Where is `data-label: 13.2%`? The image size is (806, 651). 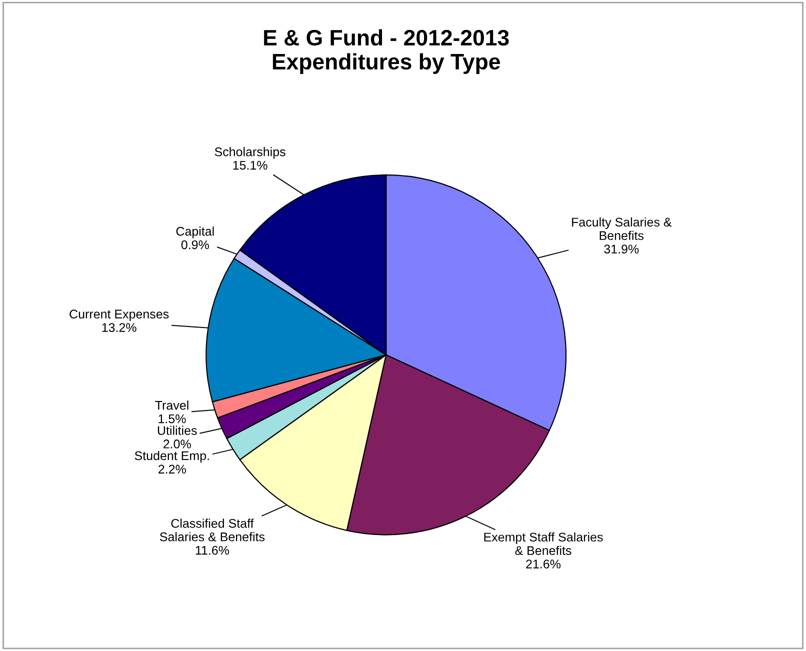 data-label: 13.2% is located at coordinates (119, 327).